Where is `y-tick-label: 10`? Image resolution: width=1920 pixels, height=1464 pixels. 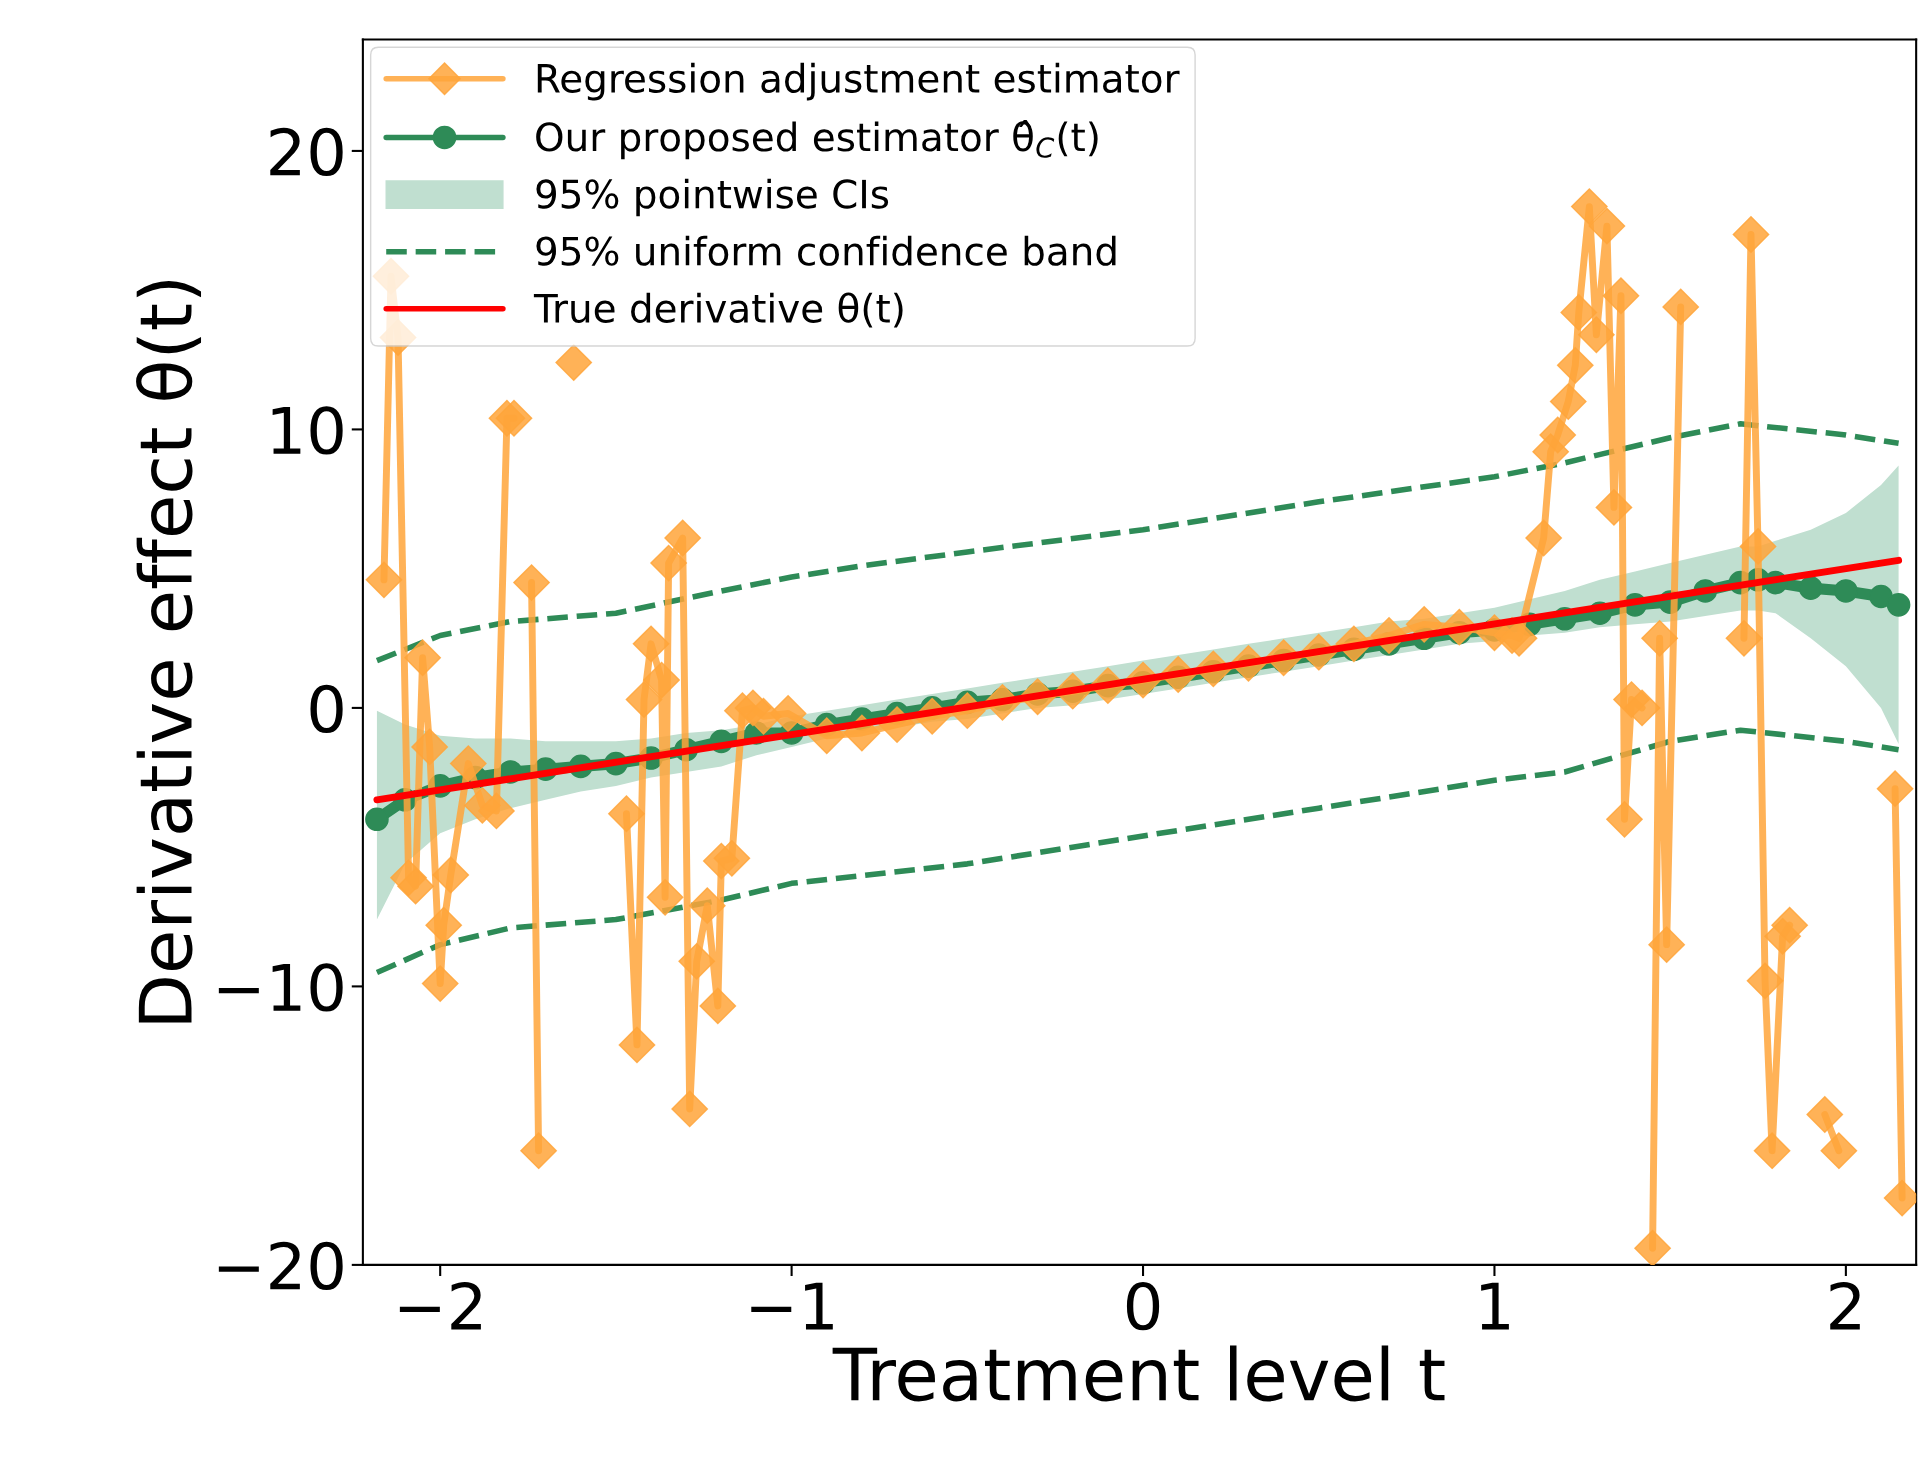
y-tick-label: 10 is located at coordinates (307, 430).